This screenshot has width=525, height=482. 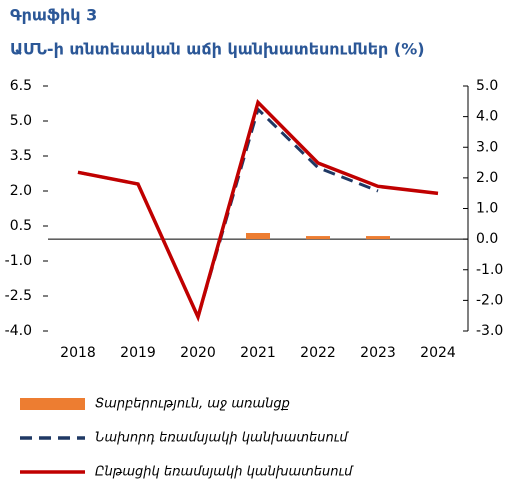 What do you see at coordinates (18, 331) in the screenshot?
I see `y-tick-label: -4.0` at bounding box center [18, 331].